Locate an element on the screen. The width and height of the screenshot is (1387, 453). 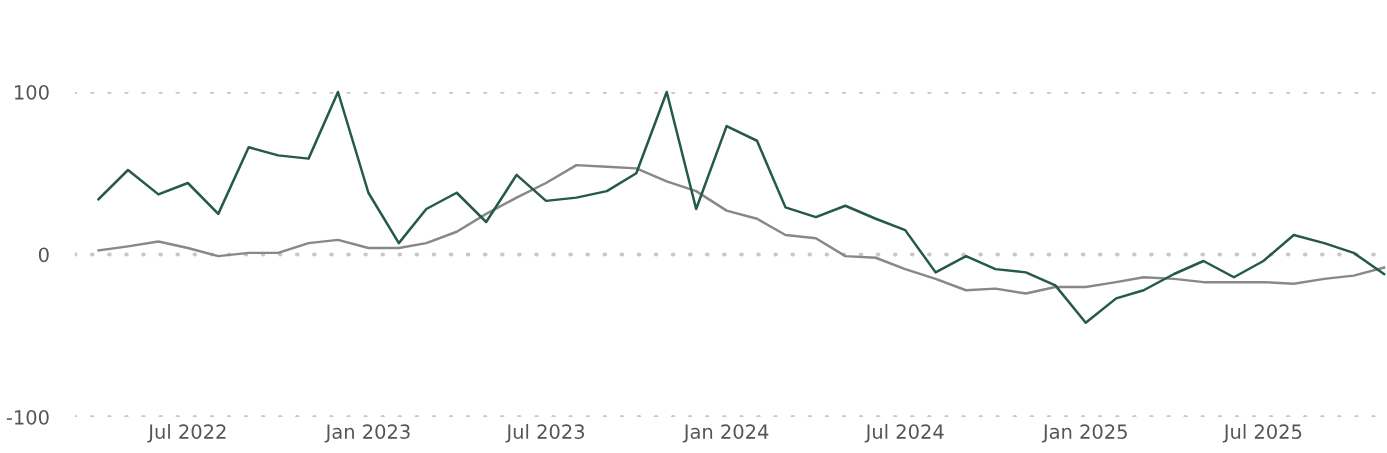
y-tick-label: -100 is located at coordinates (27, 417).